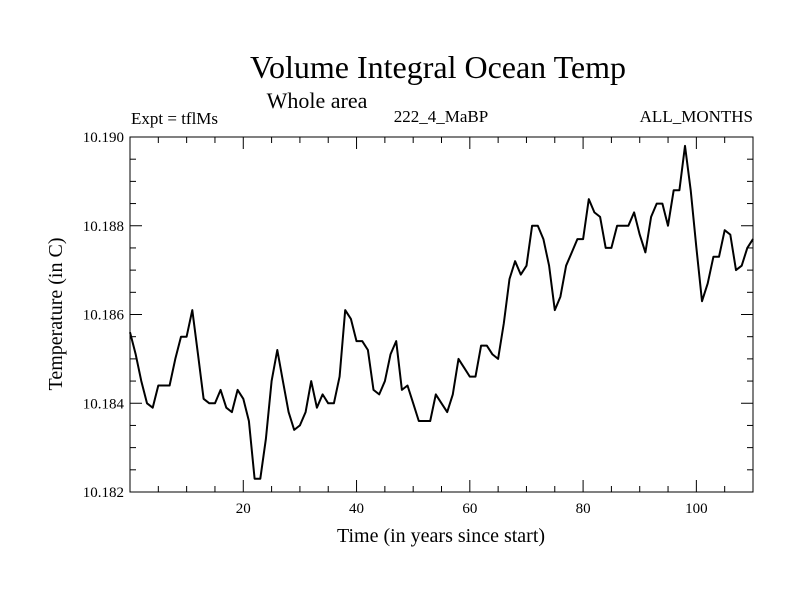  Describe the element at coordinates (583, 509) in the screenshot. I see `x-tick-label: 80` at that location.